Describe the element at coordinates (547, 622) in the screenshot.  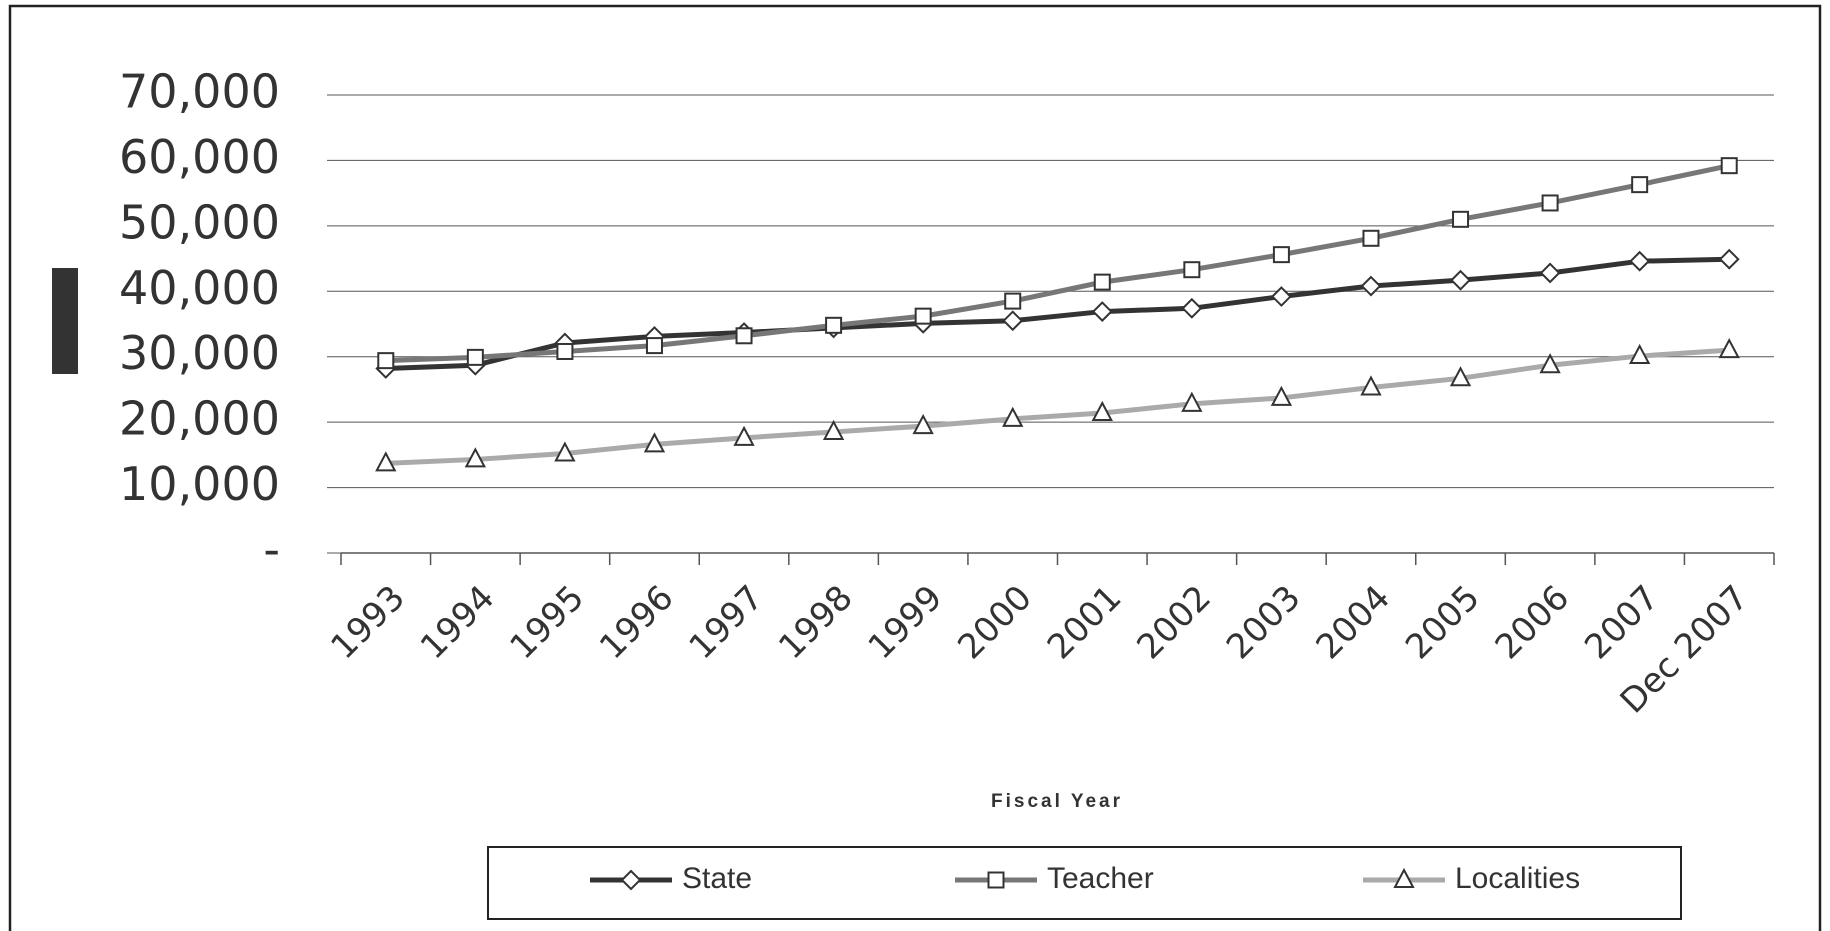
I see `x-tick-label: 1995` at that location.